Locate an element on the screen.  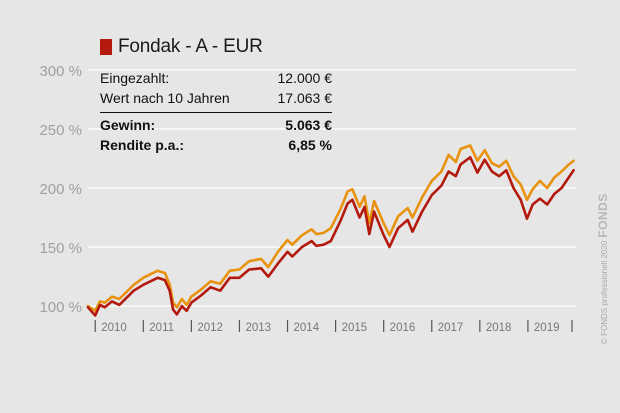
y-axis: 100 % 150 % 200 % 250 % 300 % is located at coordinates (60, 189).